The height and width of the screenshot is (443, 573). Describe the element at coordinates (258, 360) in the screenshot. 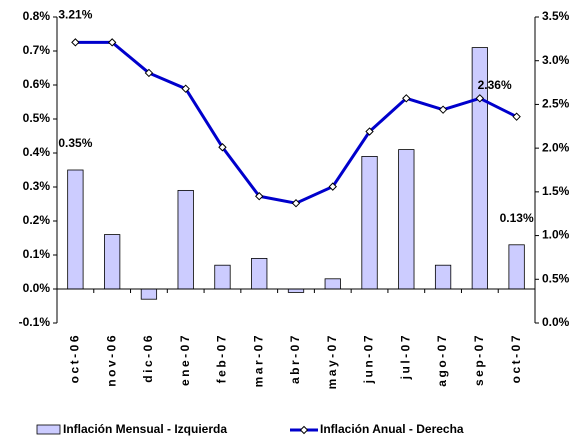

I see `x-tick-label: mar-07` at that location.